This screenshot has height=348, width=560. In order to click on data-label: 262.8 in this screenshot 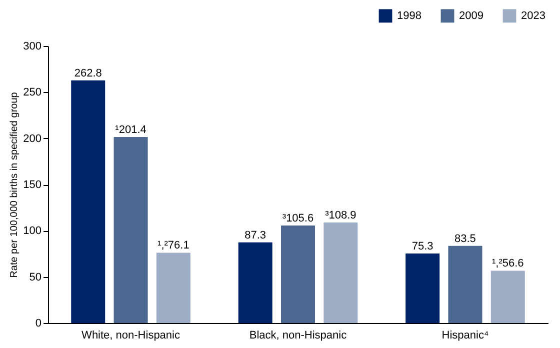, I will do `click(88, 73)`.